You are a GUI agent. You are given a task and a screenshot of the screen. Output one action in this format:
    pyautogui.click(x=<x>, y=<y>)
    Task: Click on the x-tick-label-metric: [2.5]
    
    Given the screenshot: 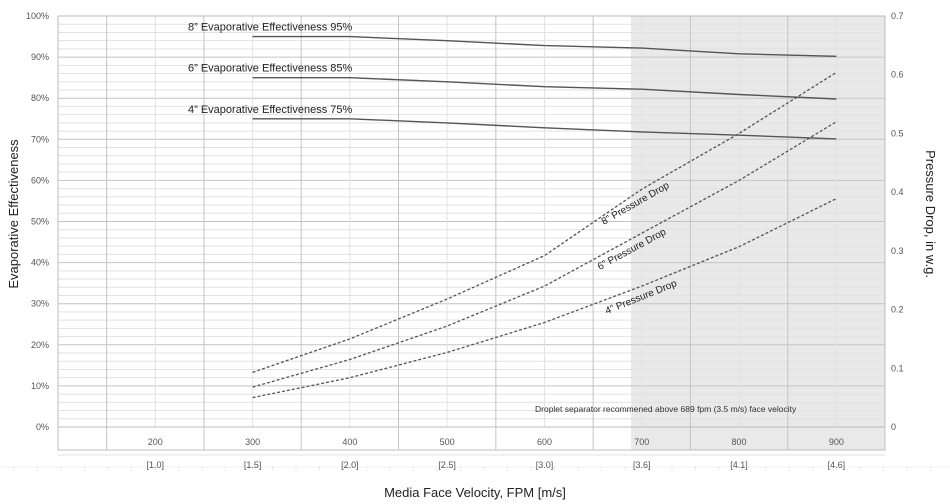 What is the action you would take?
    pyautogui.click(x=447, y=465)
    